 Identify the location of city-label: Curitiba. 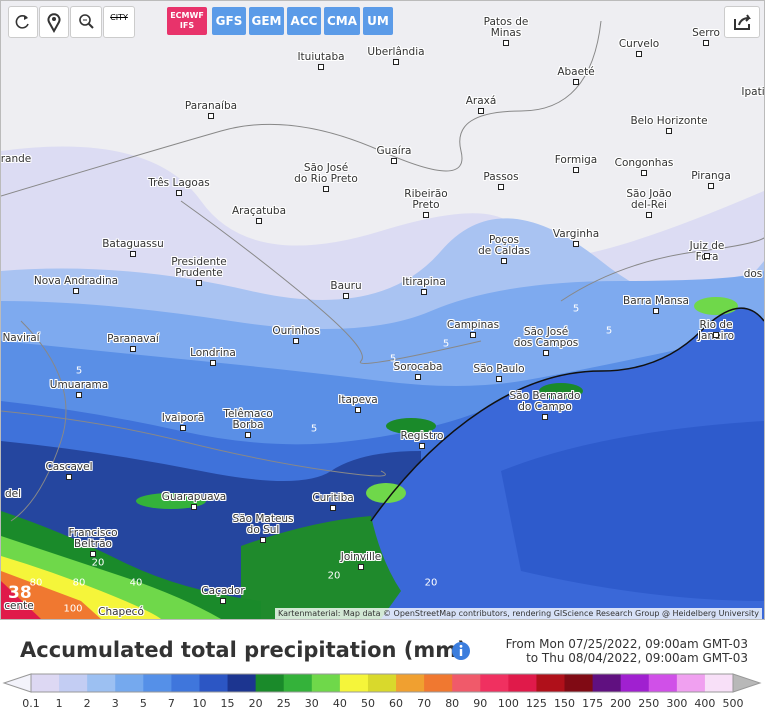
(333, 498).